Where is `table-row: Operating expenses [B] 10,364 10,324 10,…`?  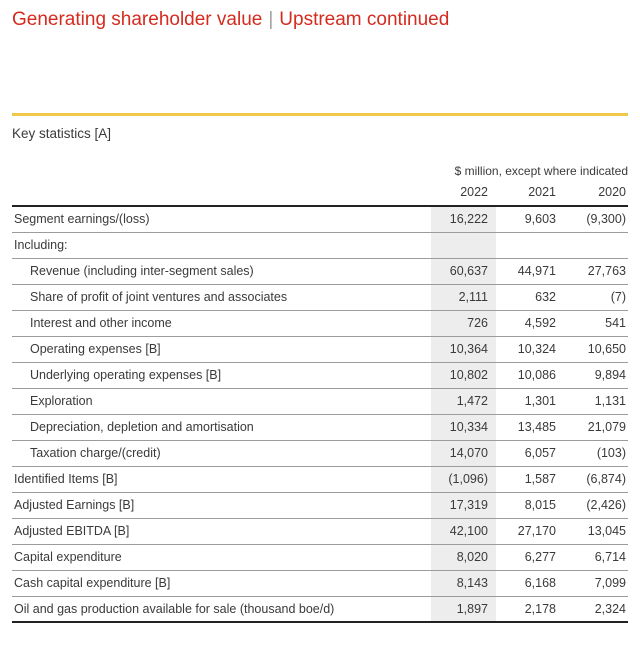
table-row: Operating expenses [B] 10,364 10,324 10,… is located at coordinates (320, 349).